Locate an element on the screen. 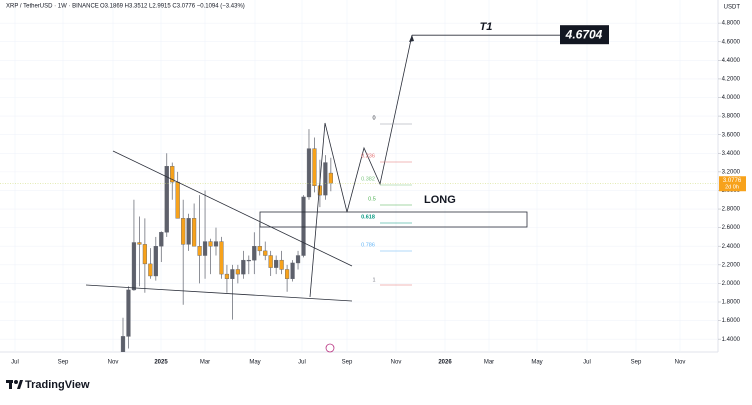 The width and height of the screenshot is (752, 405). y-tick-label: 4.2000 is located at coordinates (731, 79).